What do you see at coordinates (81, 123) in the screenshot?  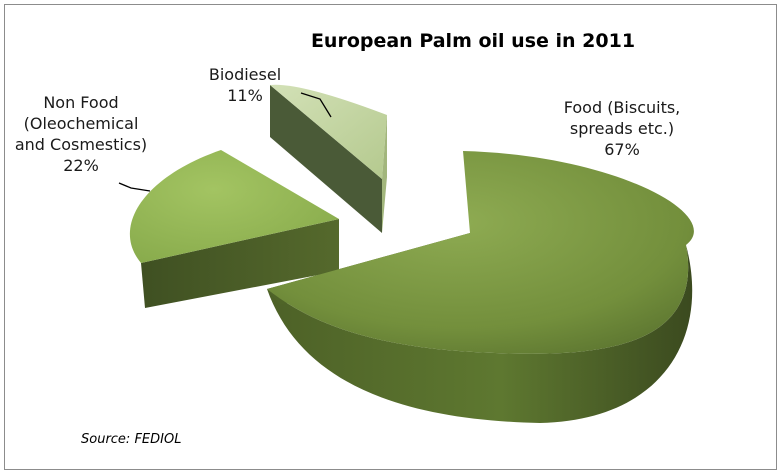 I see `data-label-line: (Oleochemical` at bounding box center [81, 123].